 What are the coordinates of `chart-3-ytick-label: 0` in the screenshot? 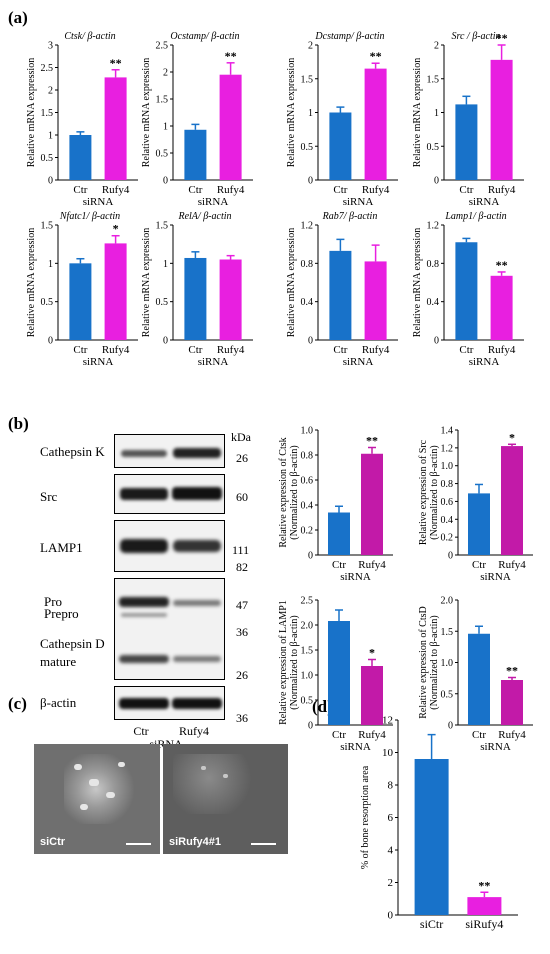 It's located at (310, 181).